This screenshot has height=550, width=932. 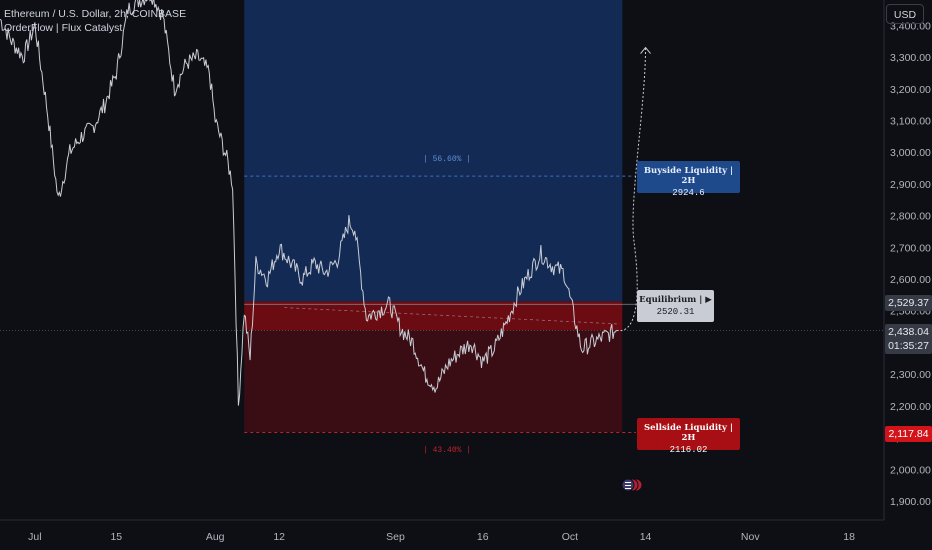 I want to click on equilibrium-value: 2520.31, so click(x=675, y=312).